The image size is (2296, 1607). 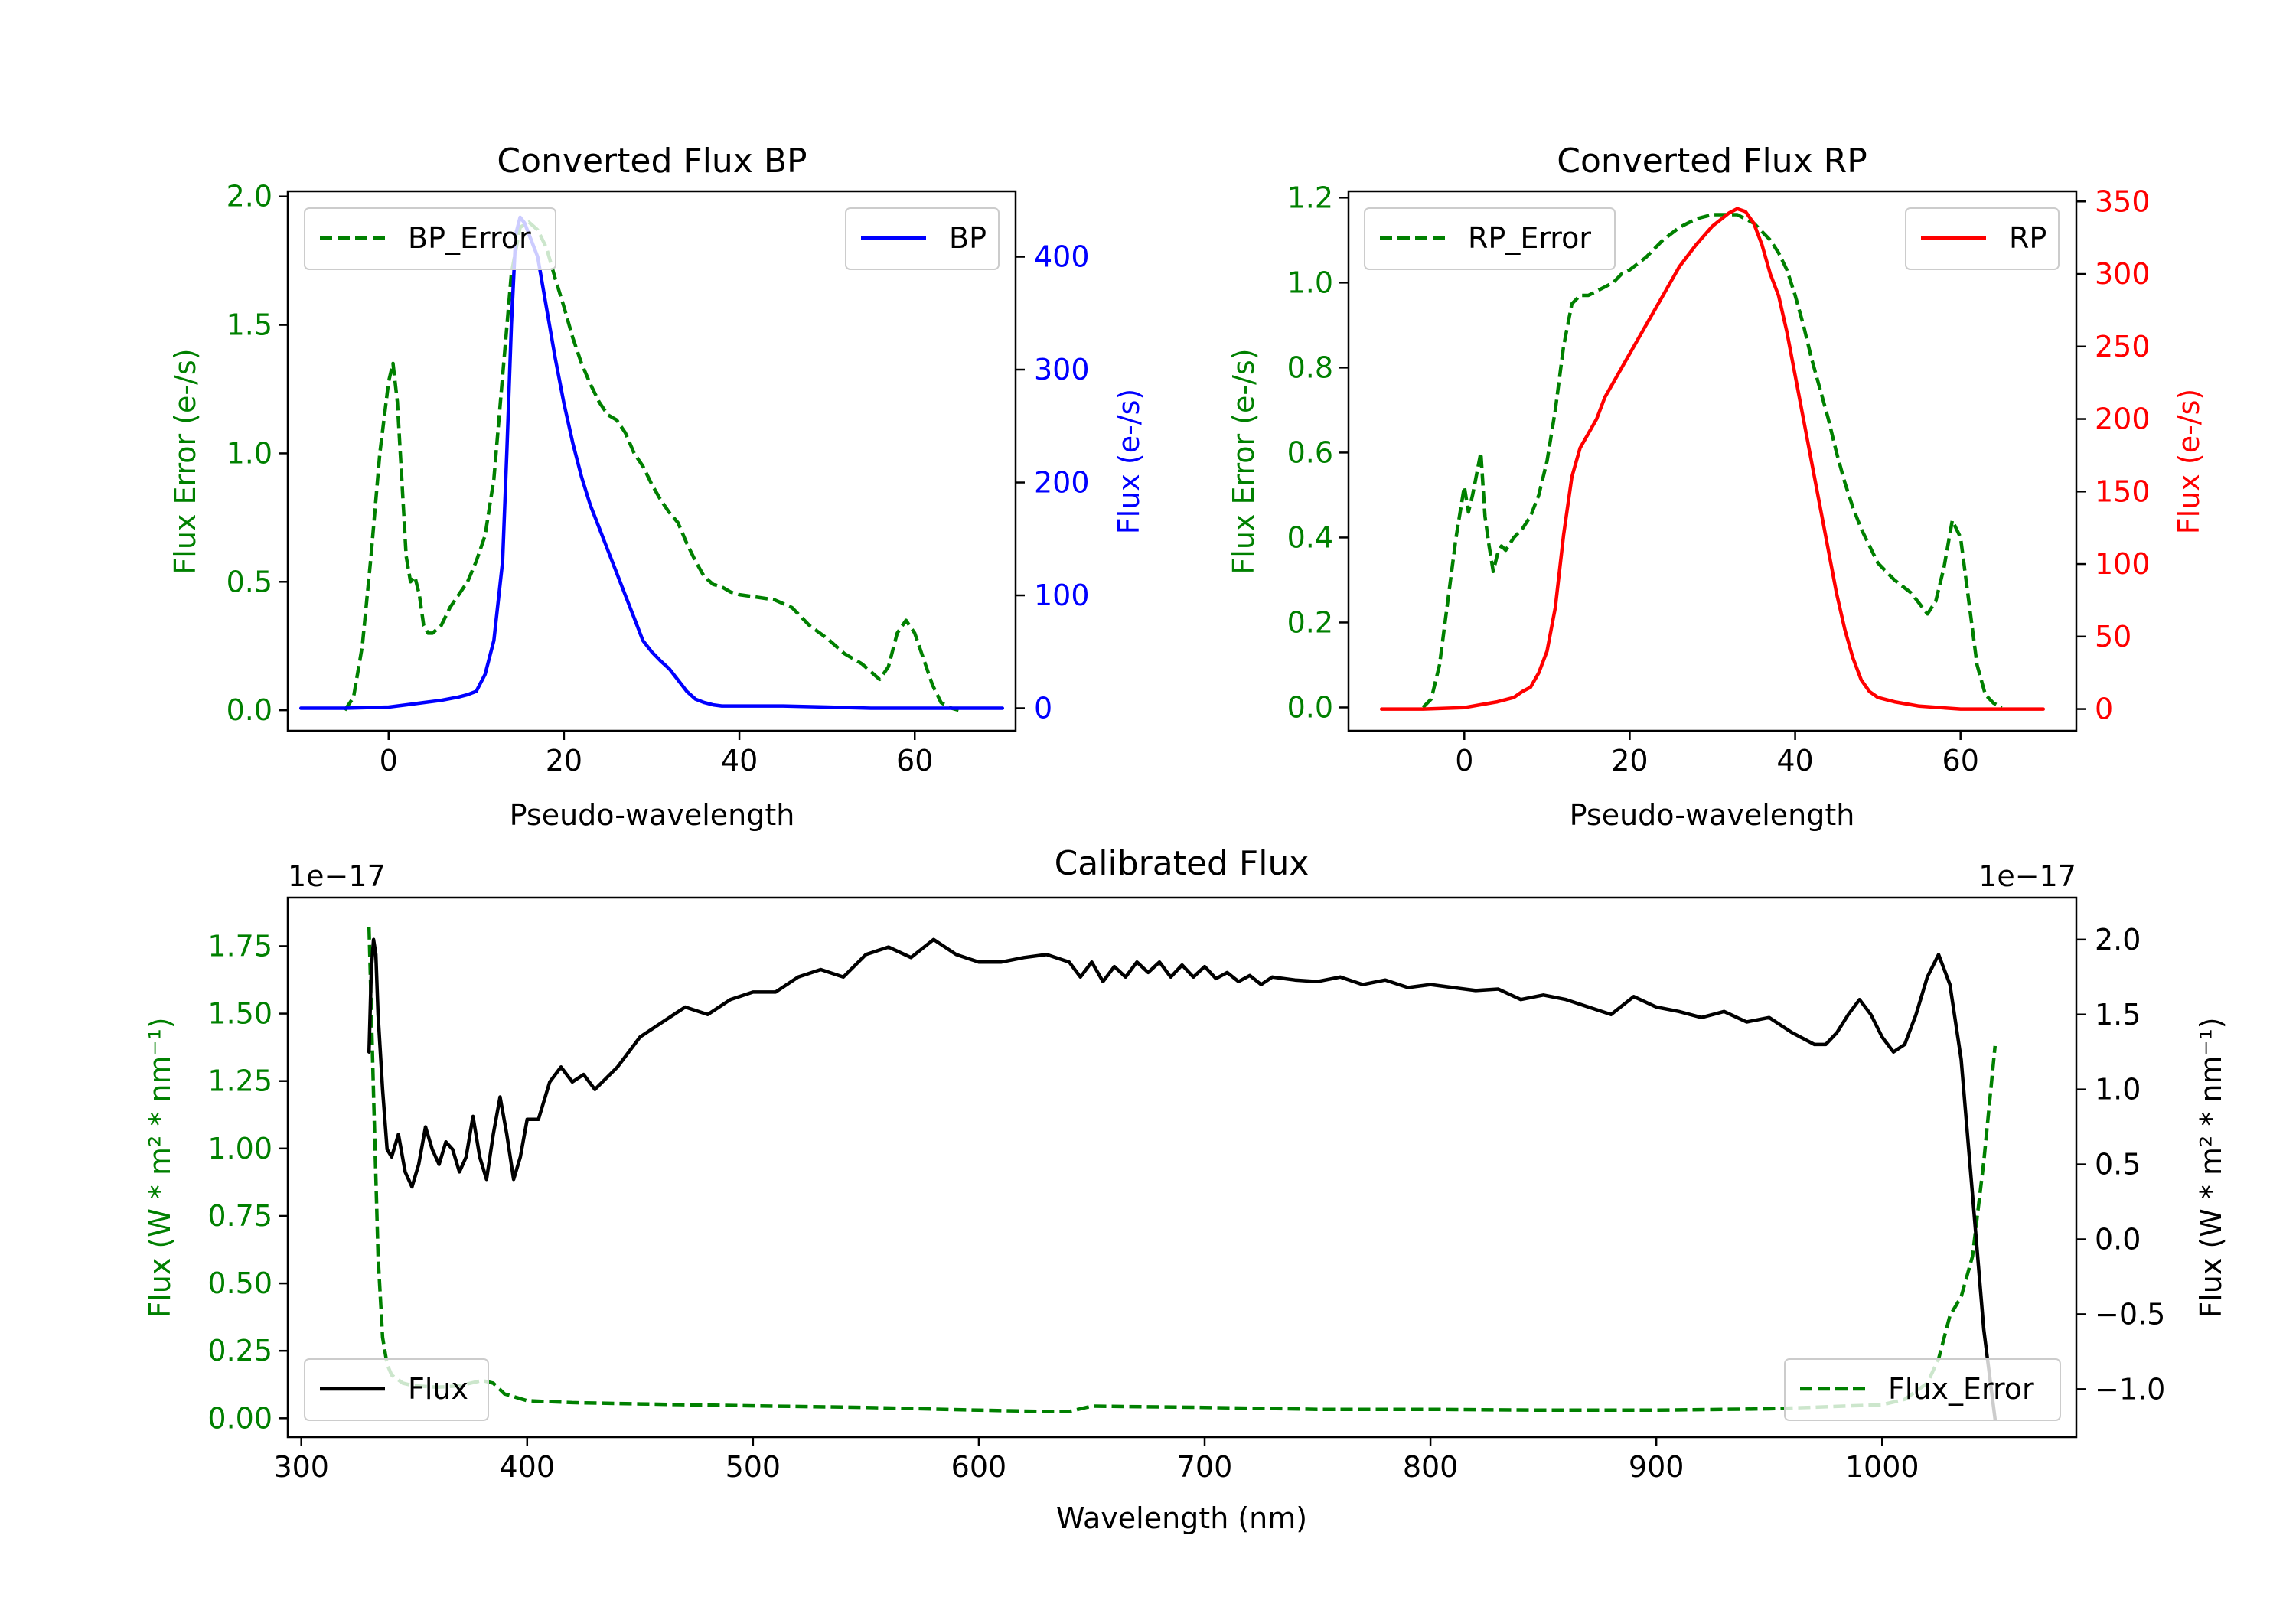 I want to click on chart-cal-xticks: 300 400 500 600 700 800 900 1000, so click(x=1096, y=1460).